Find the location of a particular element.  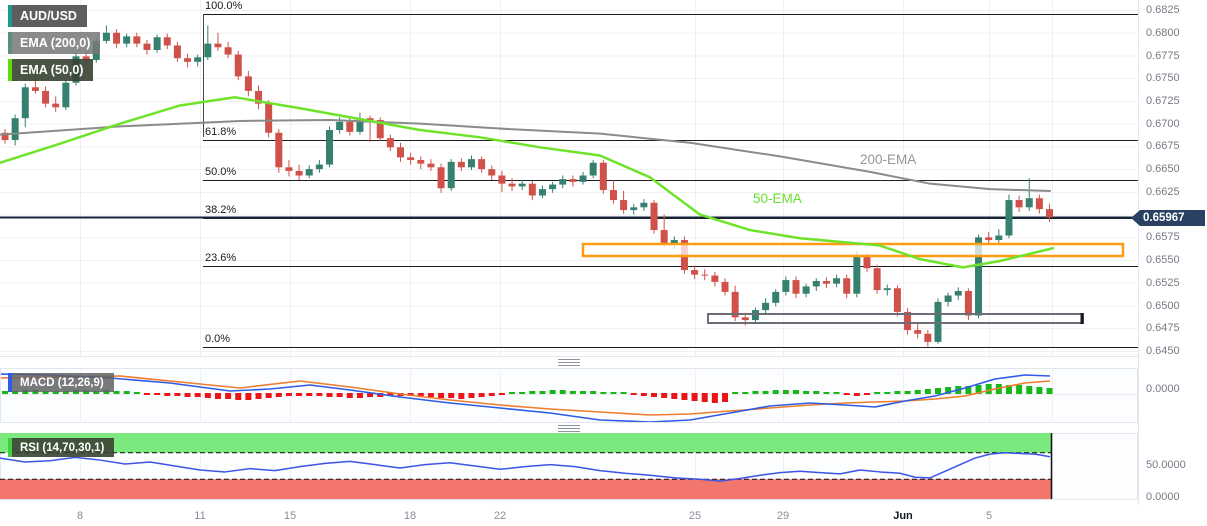

price-tick-label: 0.6500 is located at coordinates (1163, 305).